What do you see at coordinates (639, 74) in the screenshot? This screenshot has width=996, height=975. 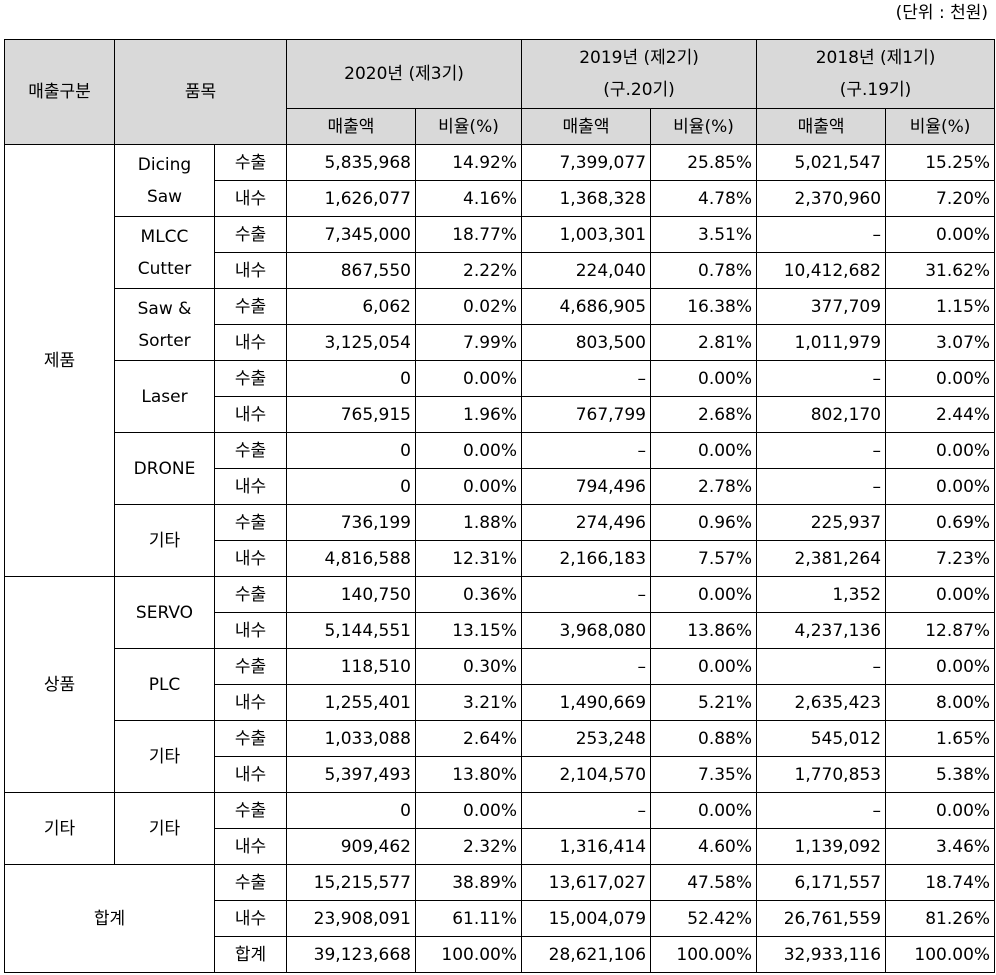 I see `header-year-2019: 2019년 (제2기) (구.20기)` at bounding box center [639, 74].